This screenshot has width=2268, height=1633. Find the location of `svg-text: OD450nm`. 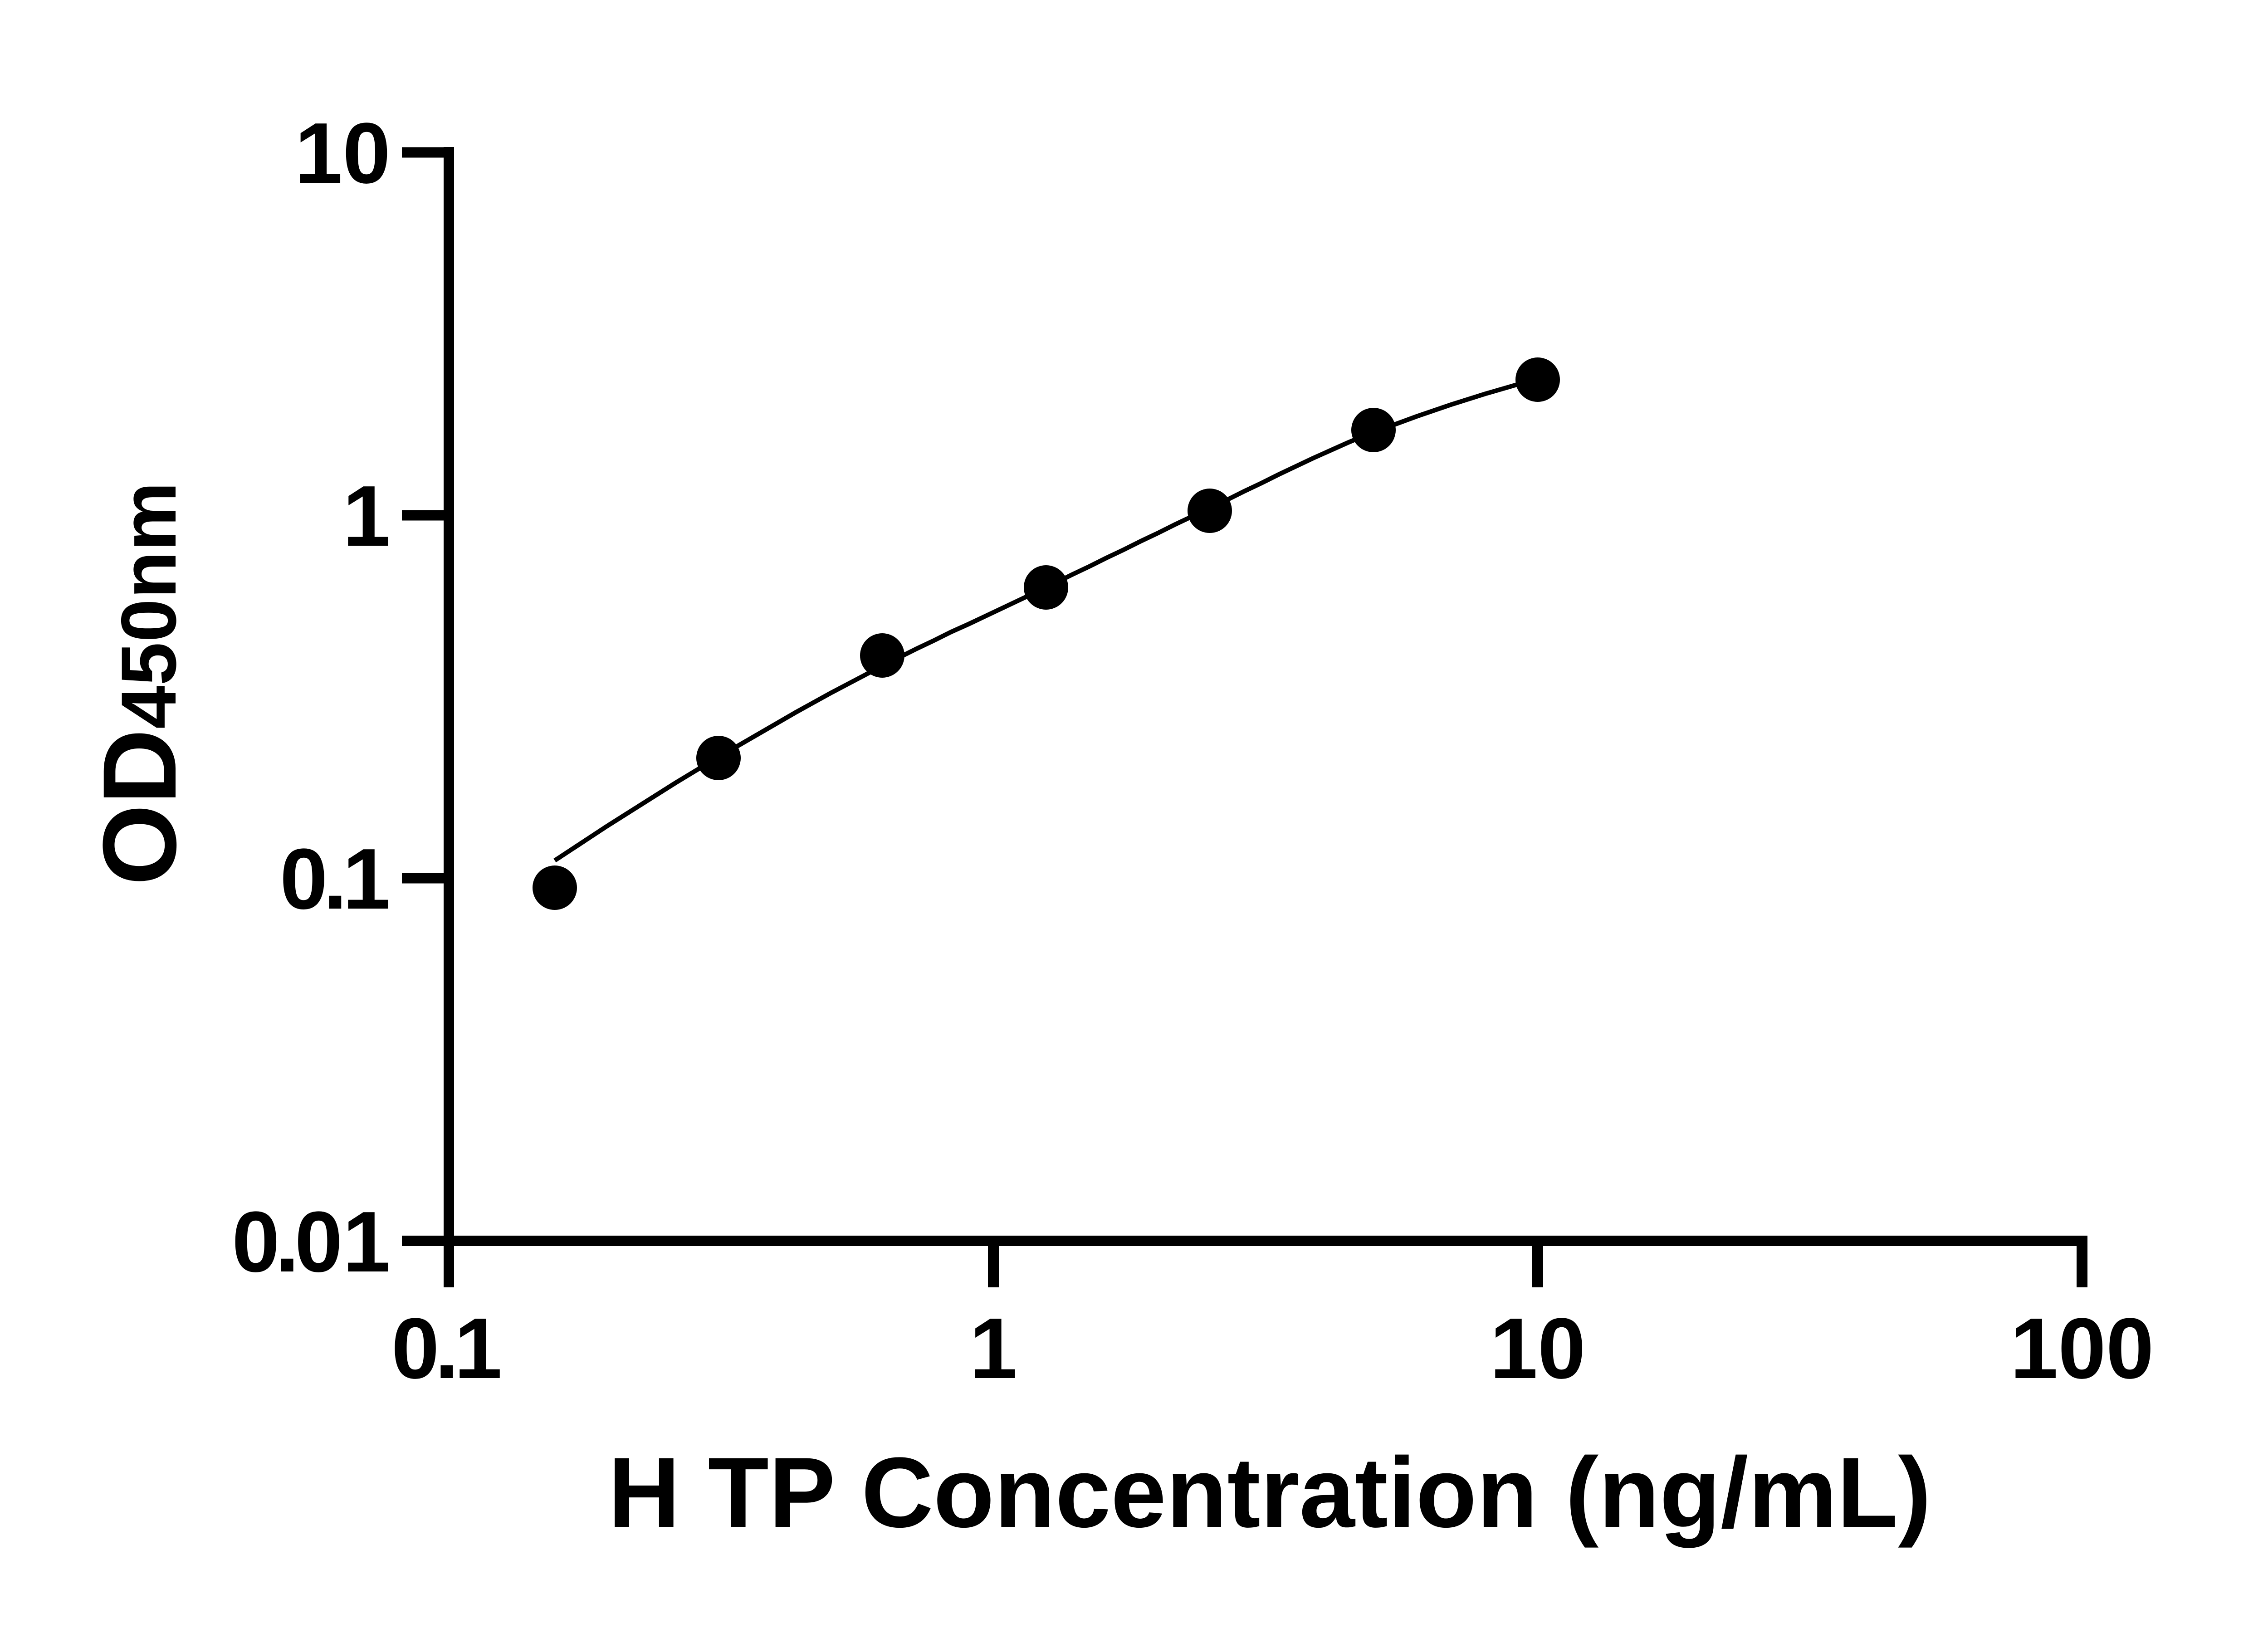

svg-text: OD450nm is located at coordinates (140, 683).